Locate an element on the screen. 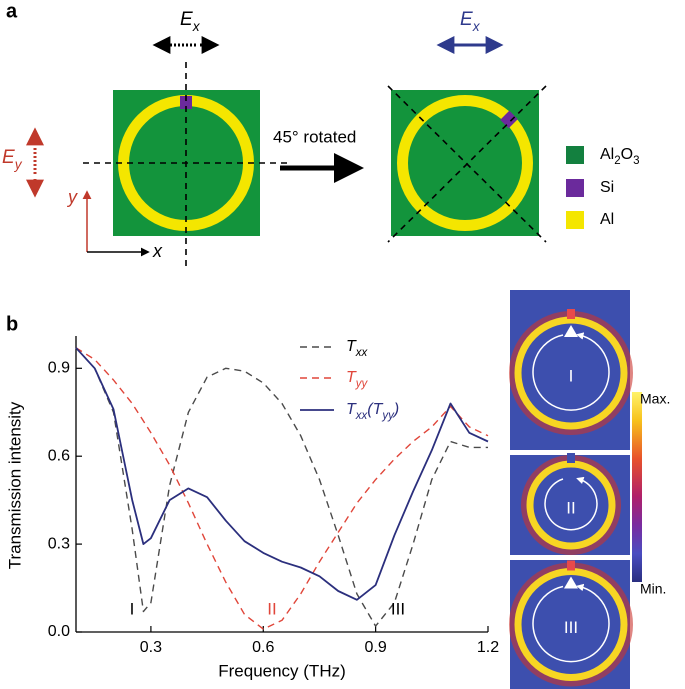  legend-label: Txx is located at coordinates (357, 348).